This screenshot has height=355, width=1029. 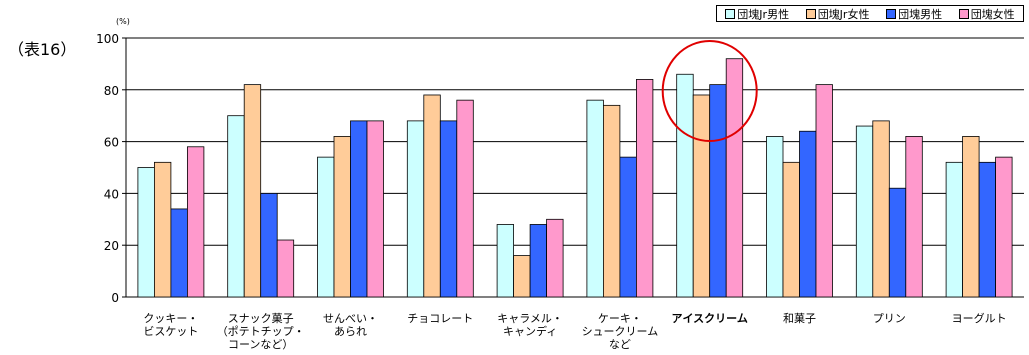 I want to click on legend-item-dankai-jr-male: 団塊Jr男性, so click(x=757, y=14).